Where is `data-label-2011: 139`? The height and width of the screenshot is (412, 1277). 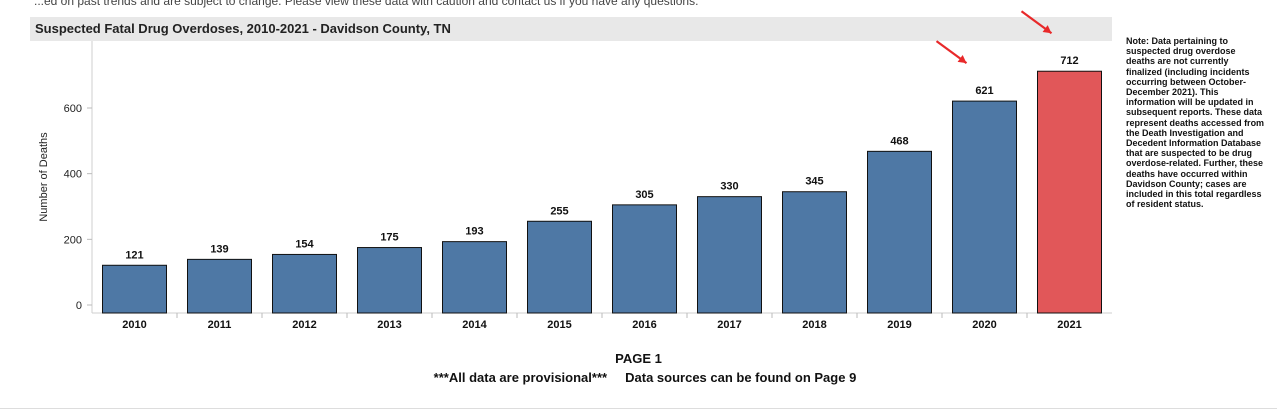 data-label-2011: 139 is located at coordinates (219, 249).